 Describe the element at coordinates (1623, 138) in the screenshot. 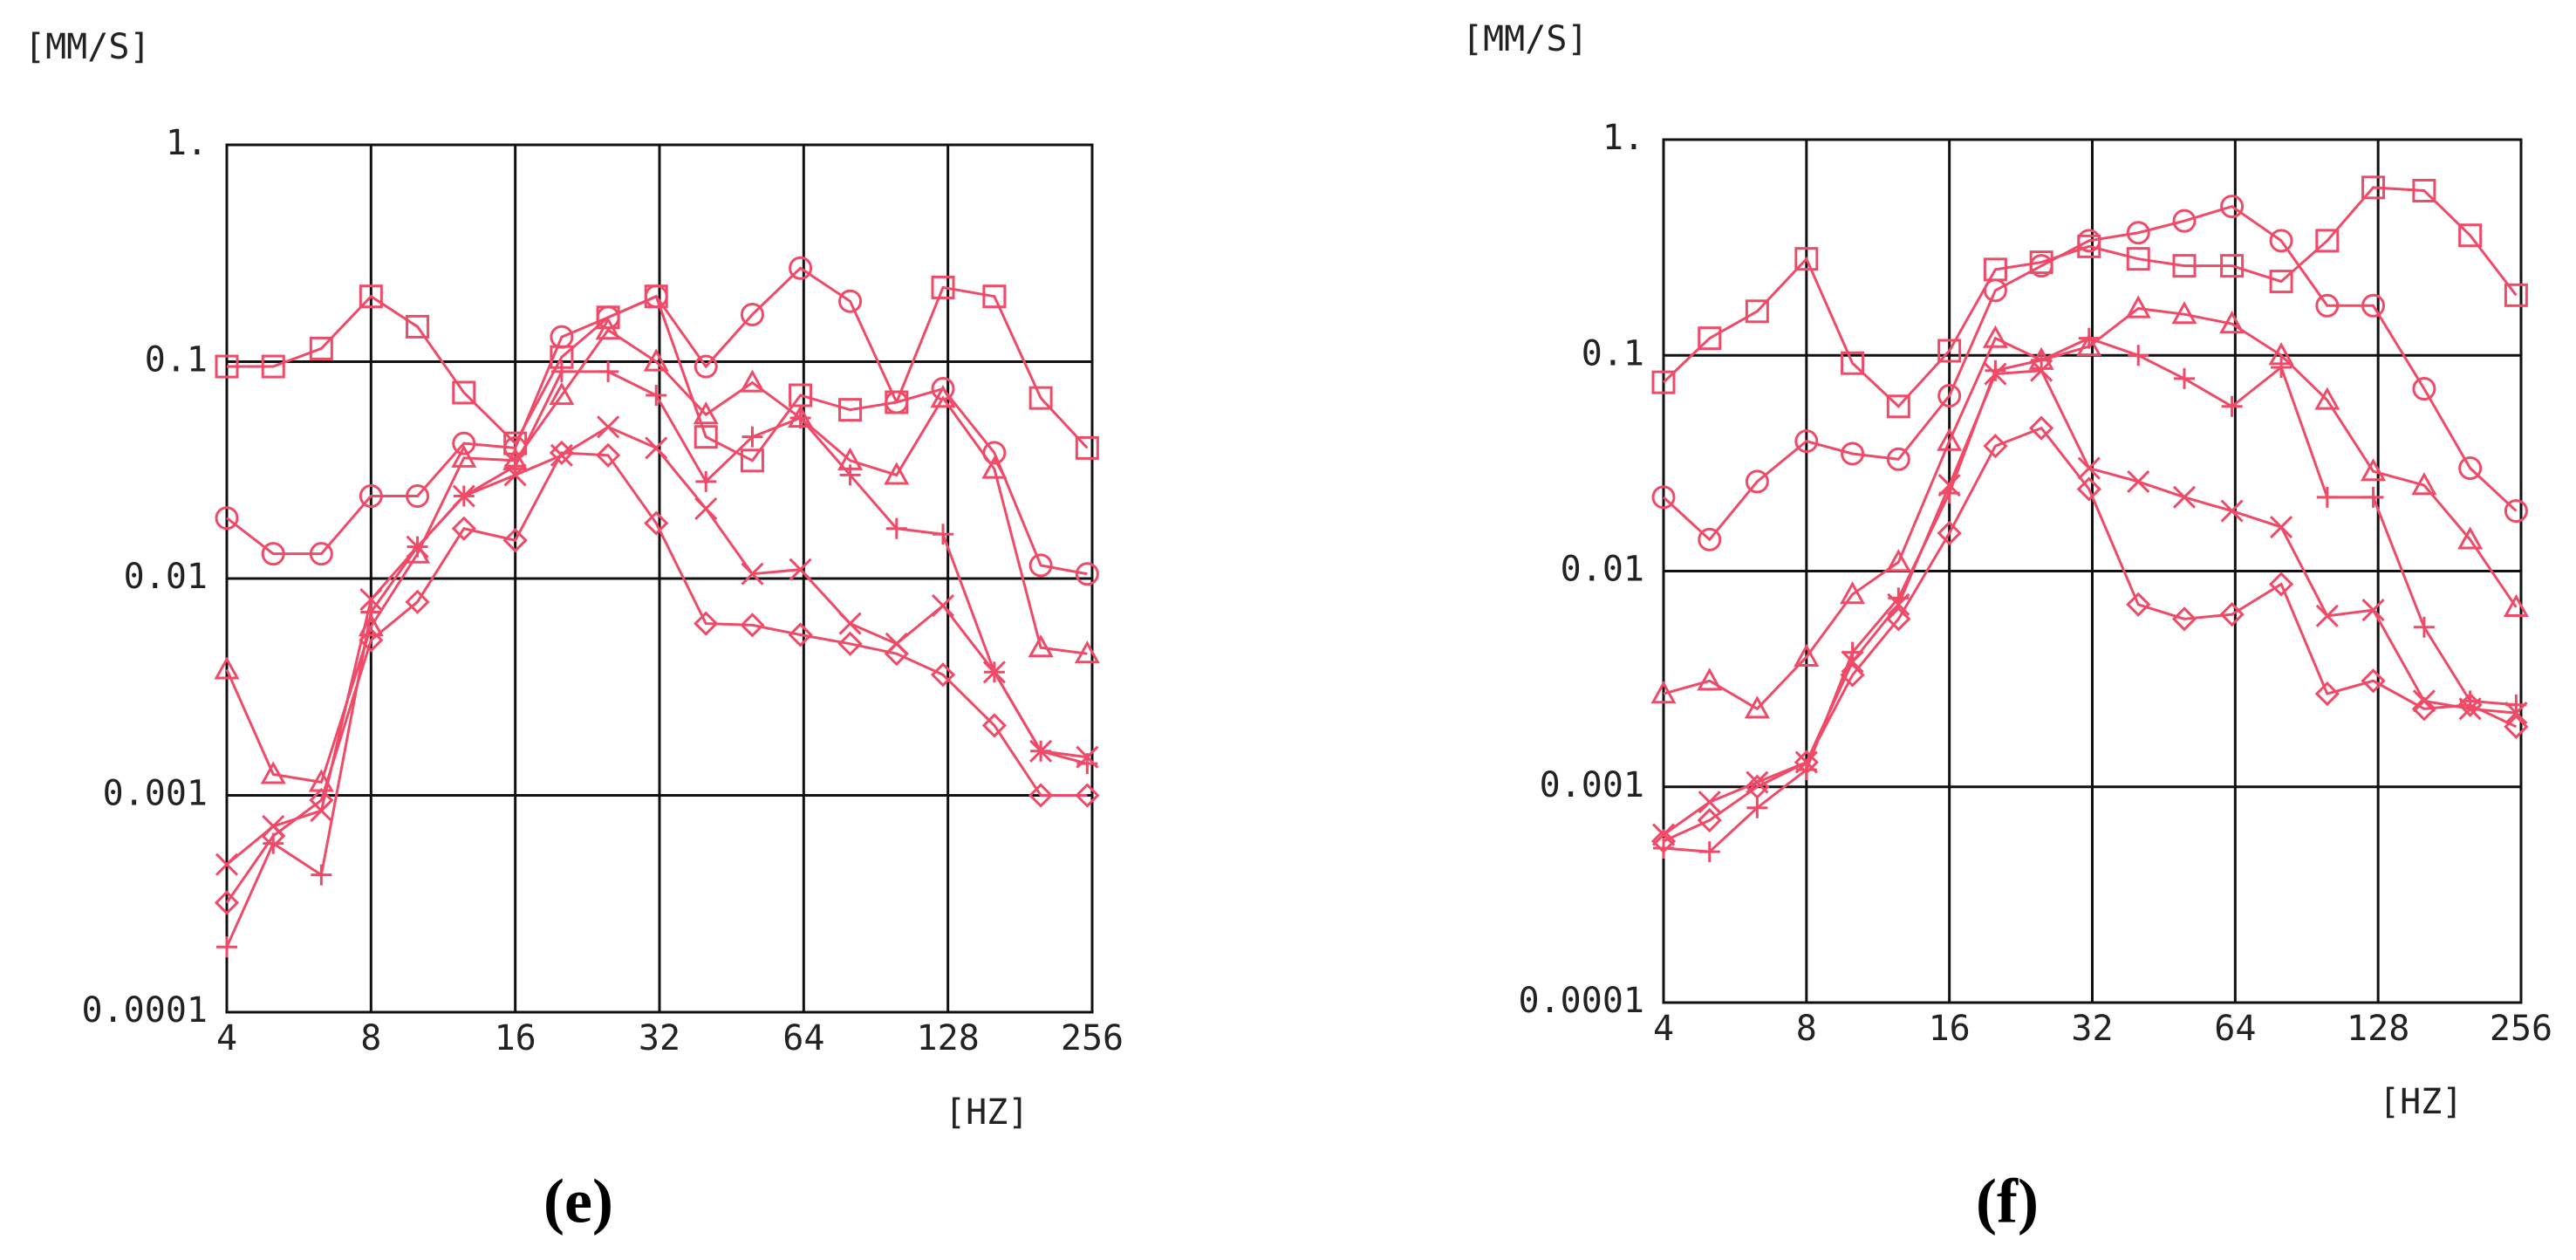

I see `y-tick-label: 1.` at that location.